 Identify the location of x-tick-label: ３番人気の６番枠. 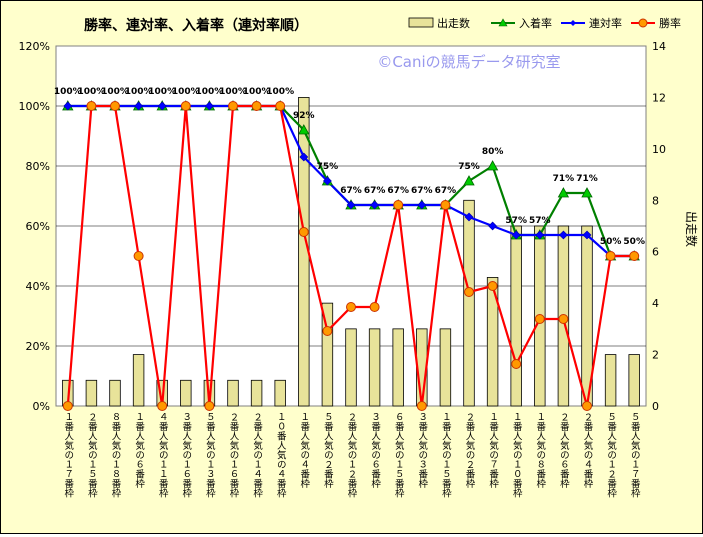
(375, 450).